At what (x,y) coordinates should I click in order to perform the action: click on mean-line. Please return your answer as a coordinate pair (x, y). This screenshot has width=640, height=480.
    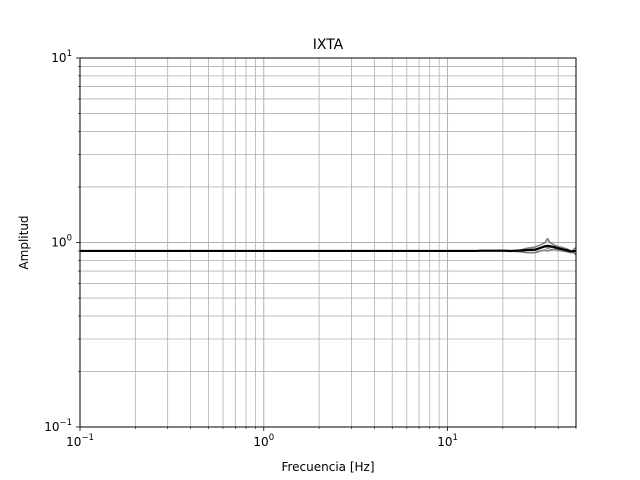
    Looking at the image, I should click on (328, 248).